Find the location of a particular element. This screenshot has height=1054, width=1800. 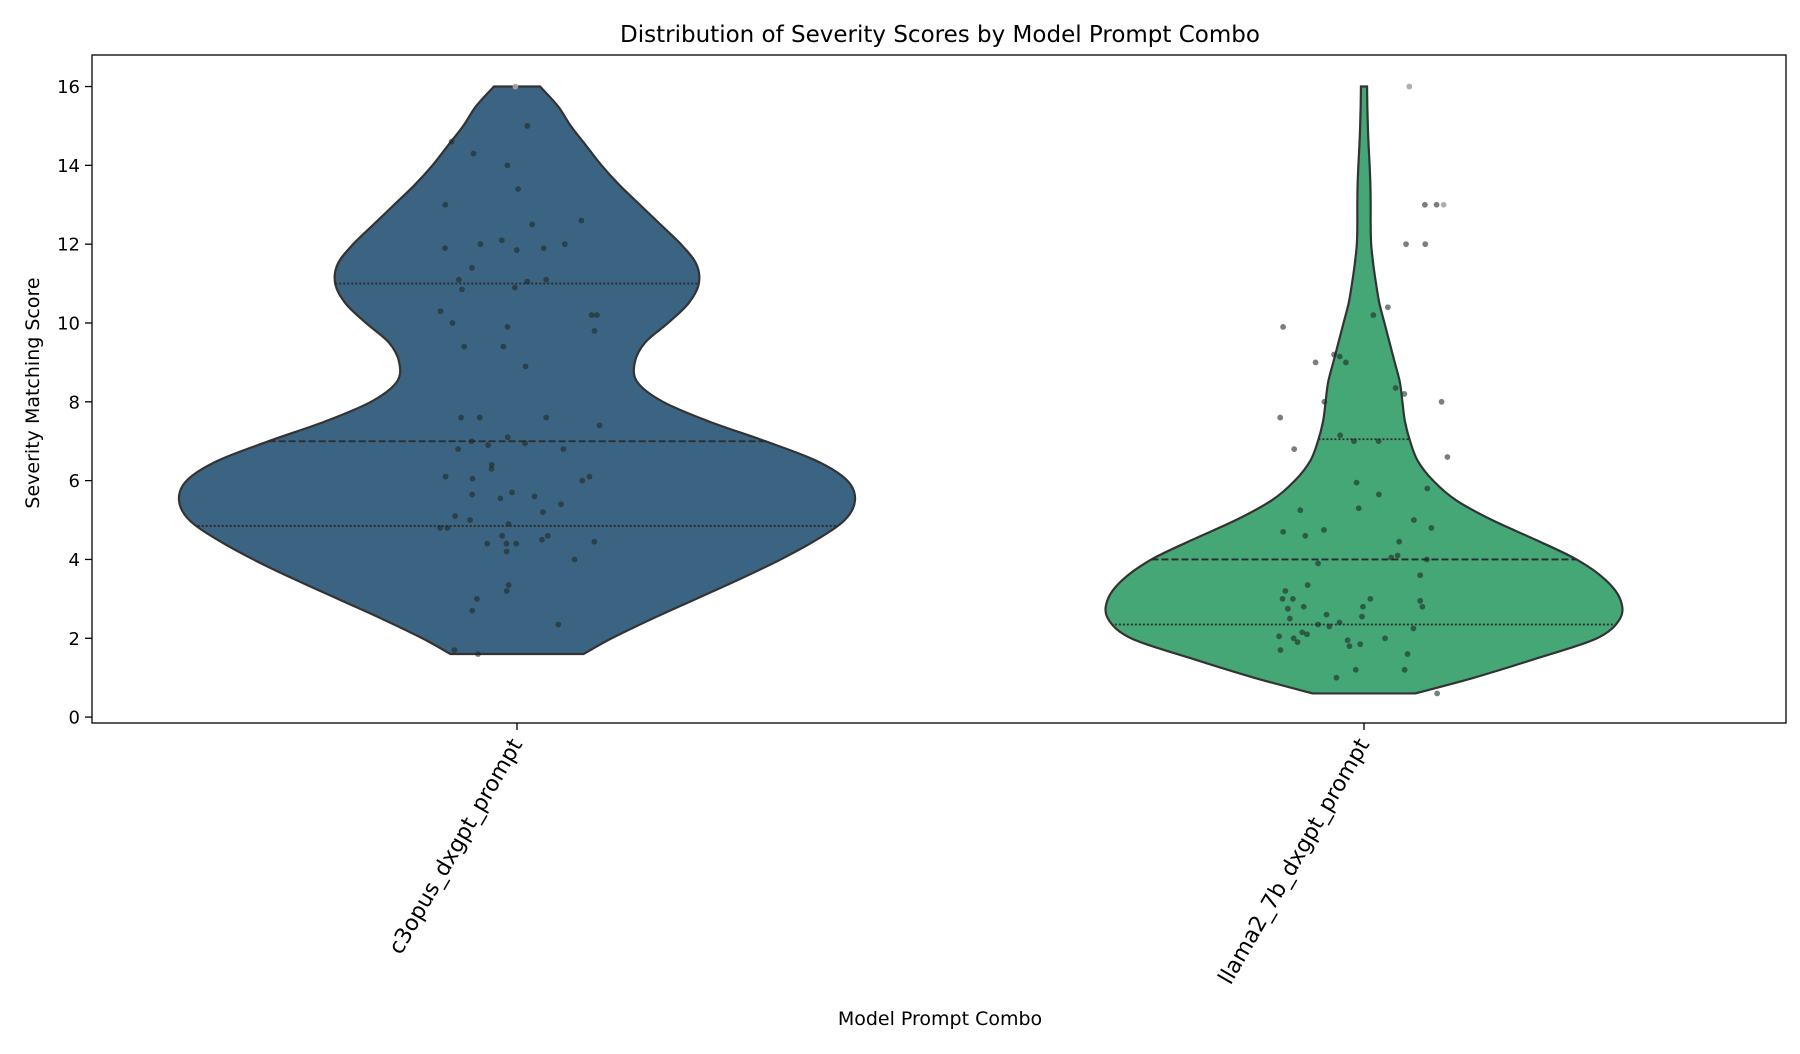

y-tick-label: 6 is located at coordinates (74, 481).